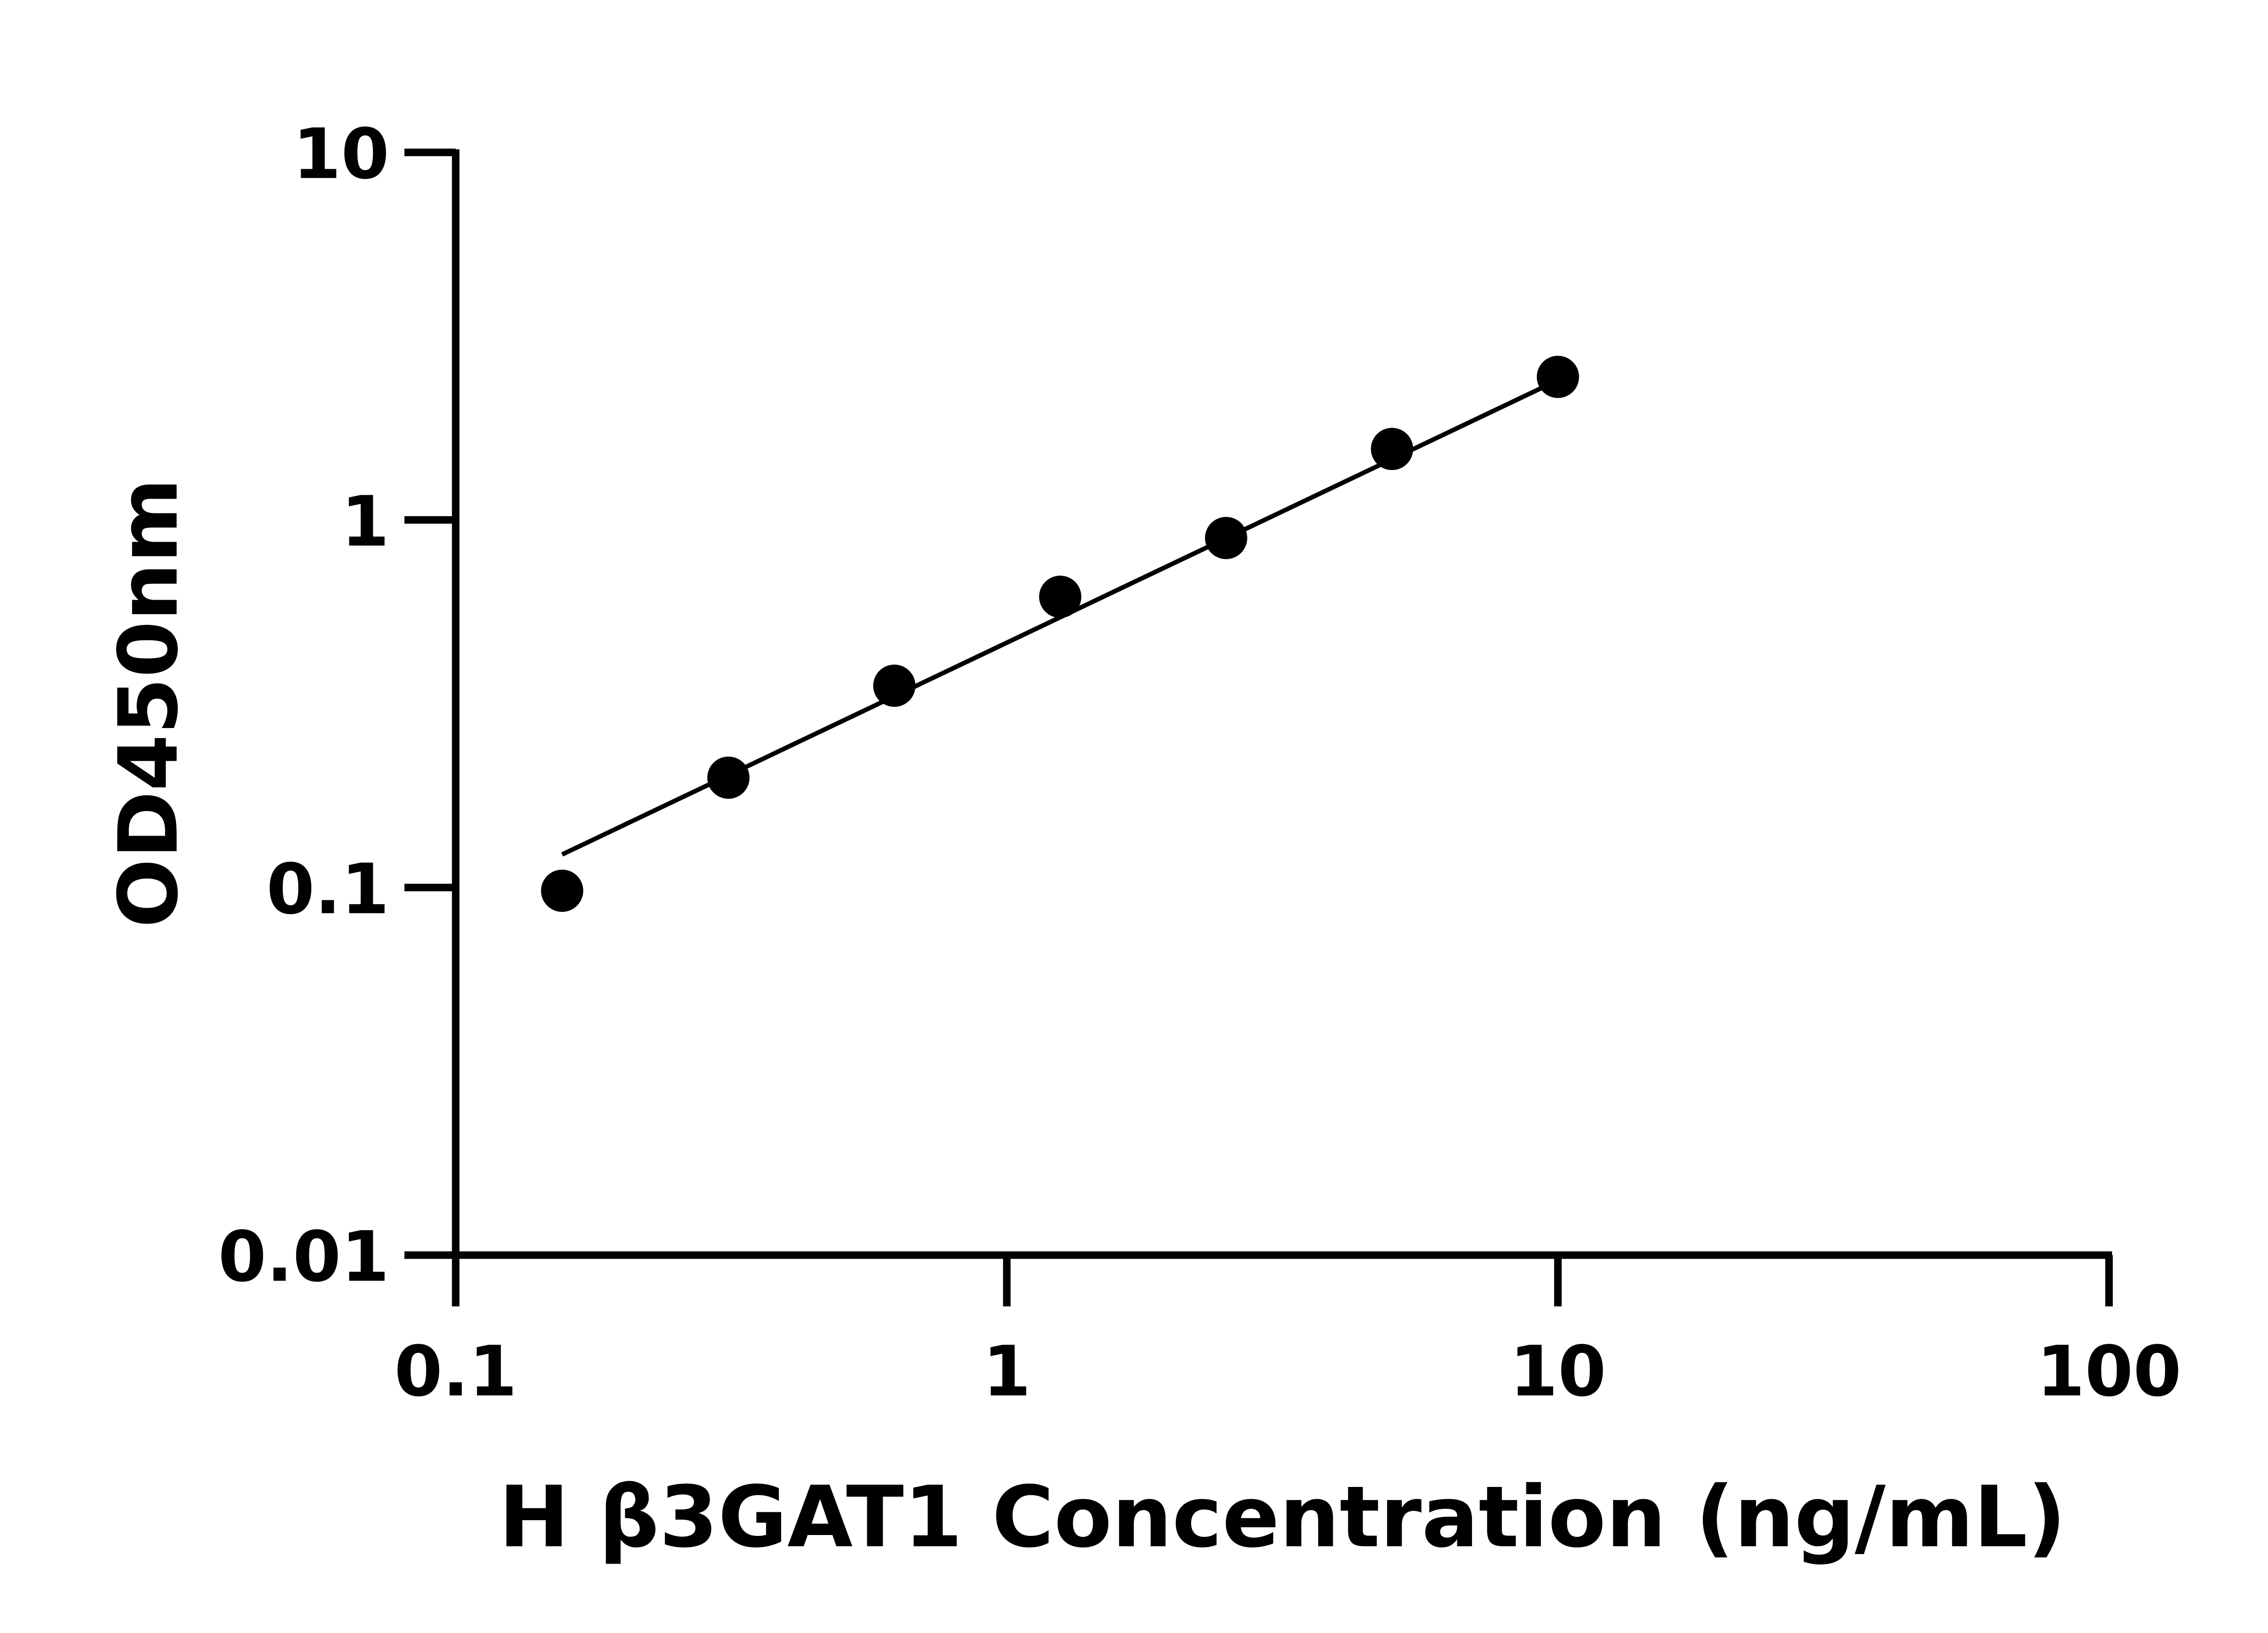  I want to click on x-tick-label: 1, so click(1007, 1371).